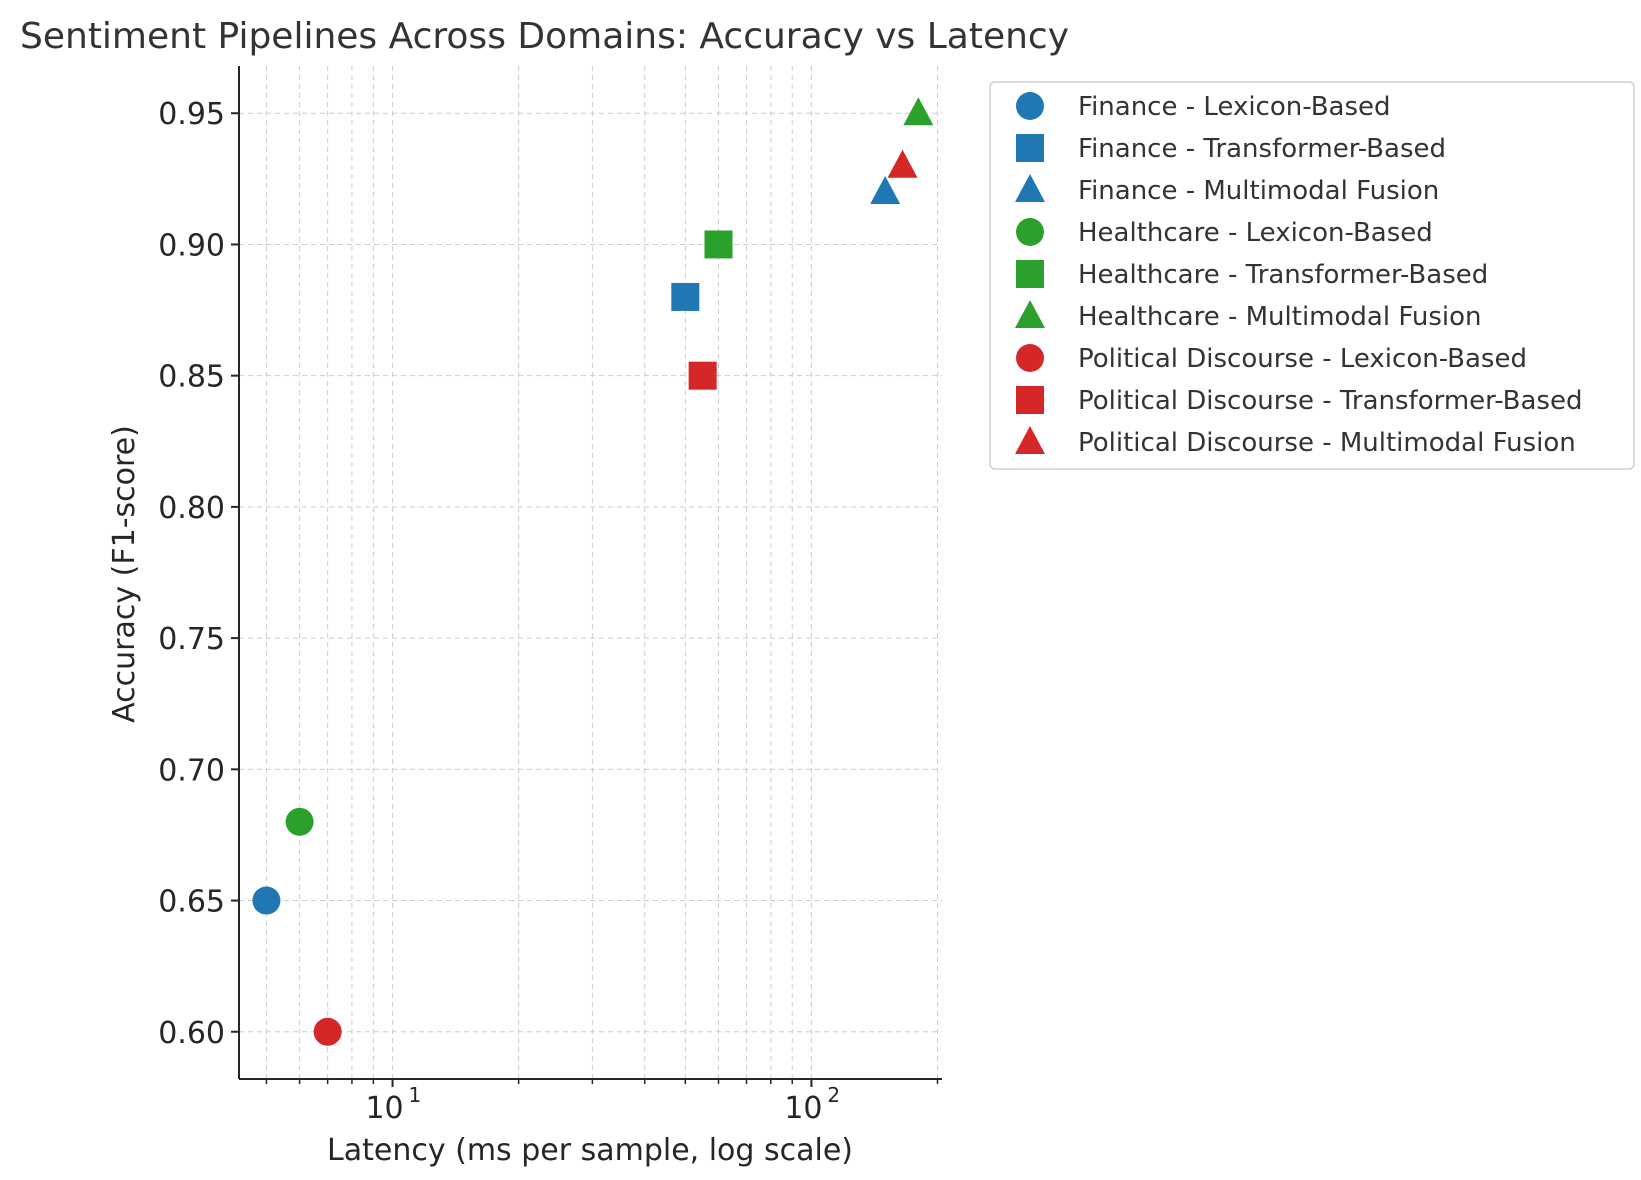 The height and width of the screenshot is (1180, 1641). What do you see at coordinates (198, 574) in the screenshot?
I see `y-axis-ticks: 0.60 0.65 0.70 0.75 0.80 0.85 0.90 0.95` at bounding box center [198, 574].